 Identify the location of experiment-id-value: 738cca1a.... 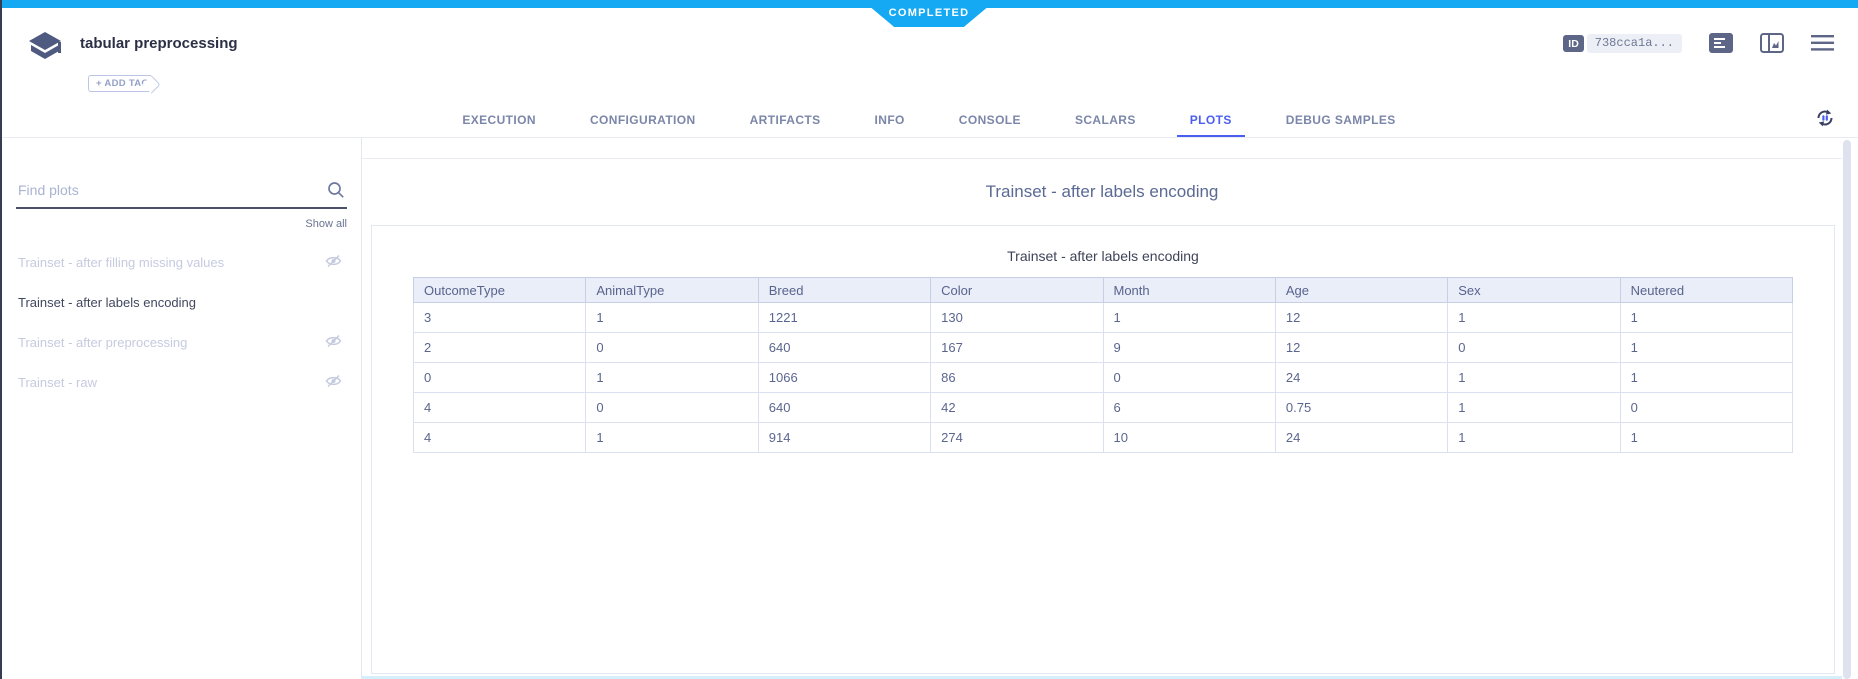
(1634, 43).